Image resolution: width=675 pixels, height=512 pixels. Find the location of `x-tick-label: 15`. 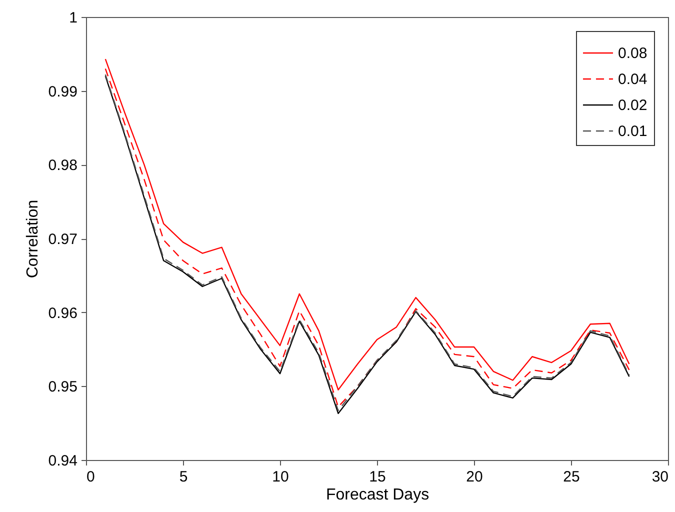

x-tick-label: 15 is located at coordinates (377, 477).